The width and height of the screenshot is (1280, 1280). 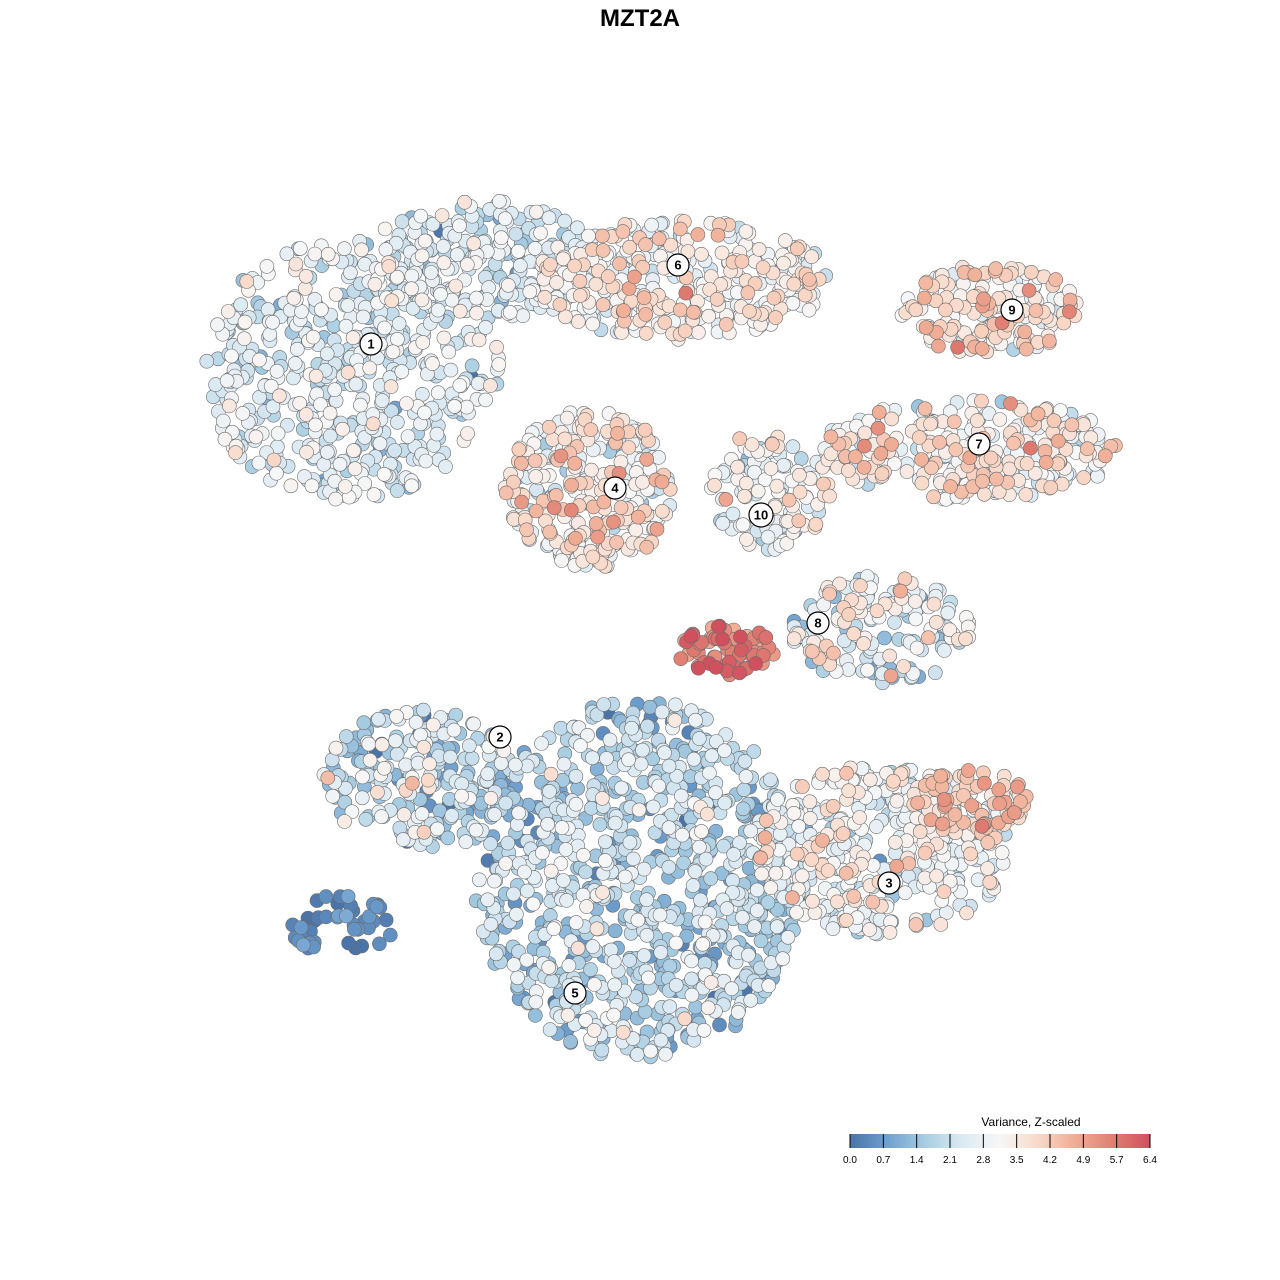 What do you see at coordinates (1000, 1141) in the screenshot?
I see `legend-colorbar` at bounding box center [1000, 1141].